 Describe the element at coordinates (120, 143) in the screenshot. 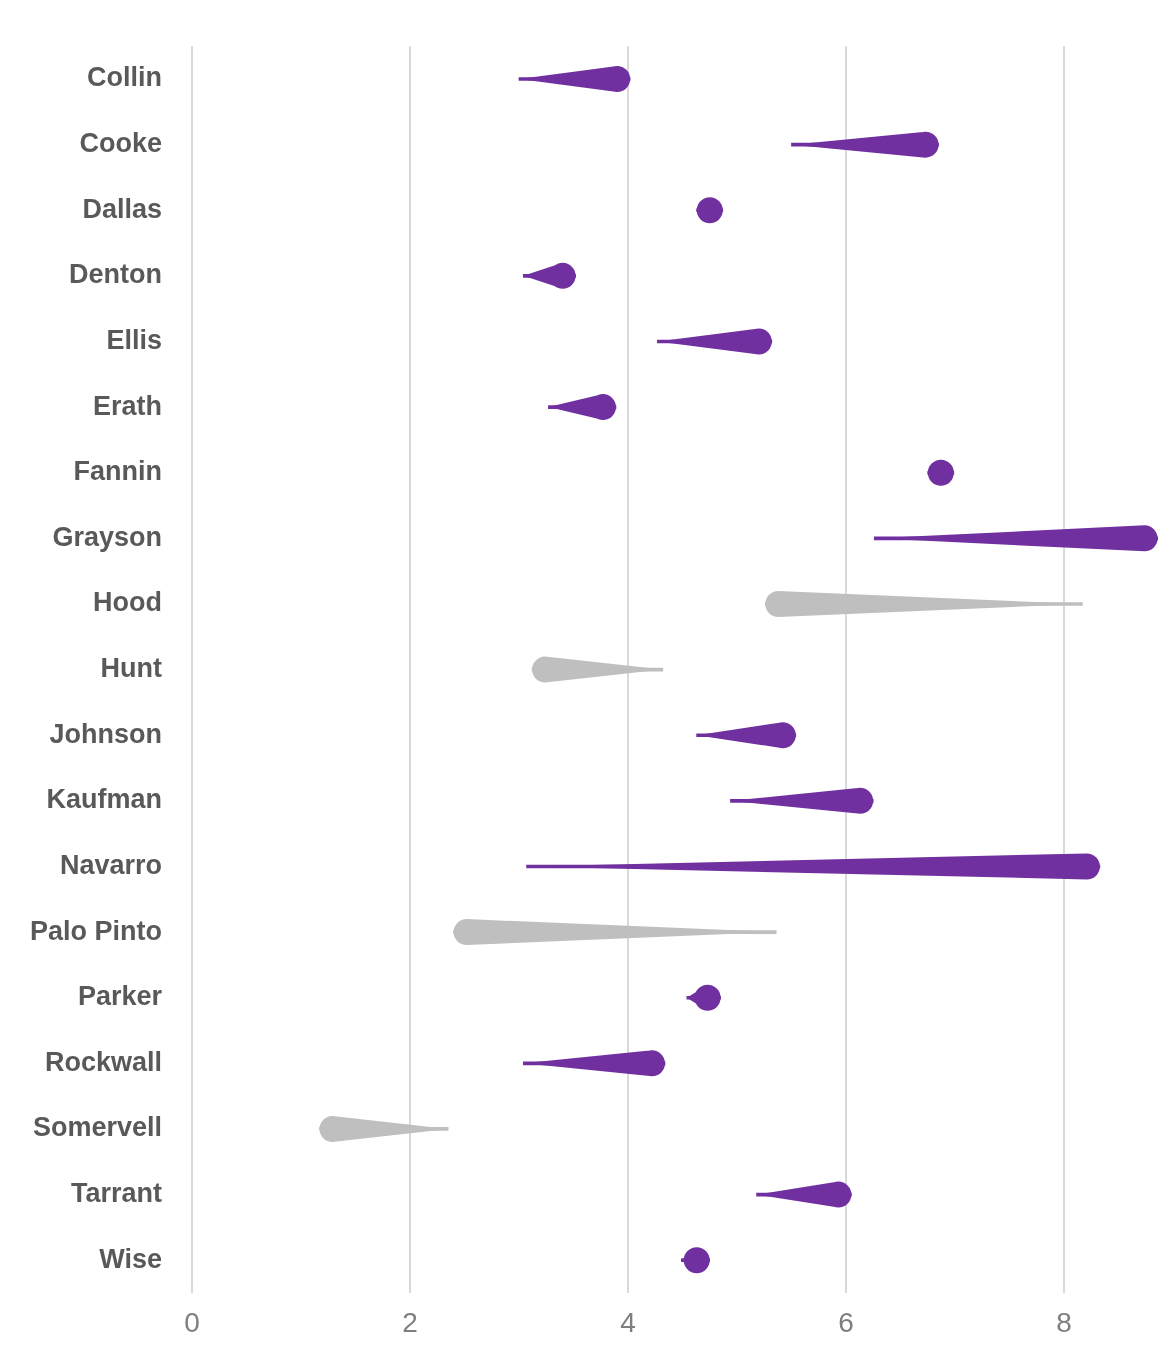

I see `y-tick-label: Cooke` at that location.